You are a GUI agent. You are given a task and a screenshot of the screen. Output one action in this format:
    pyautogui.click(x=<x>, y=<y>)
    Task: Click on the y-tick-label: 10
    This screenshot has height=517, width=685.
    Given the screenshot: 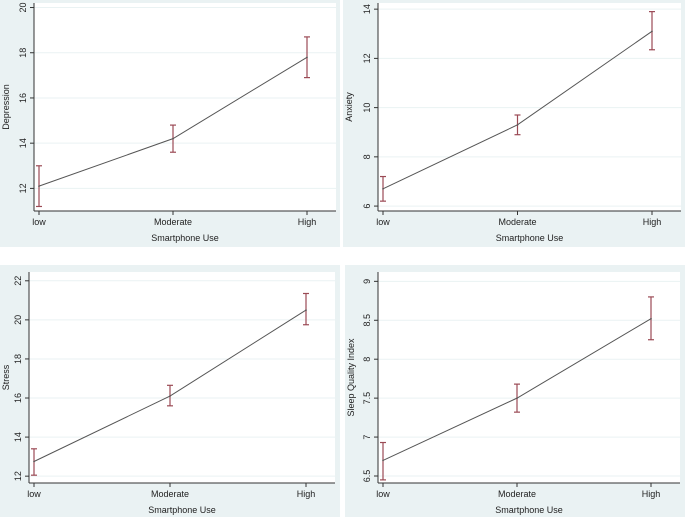 What is the action you would take?
    pyautogui.click(x=367, y=108)
    